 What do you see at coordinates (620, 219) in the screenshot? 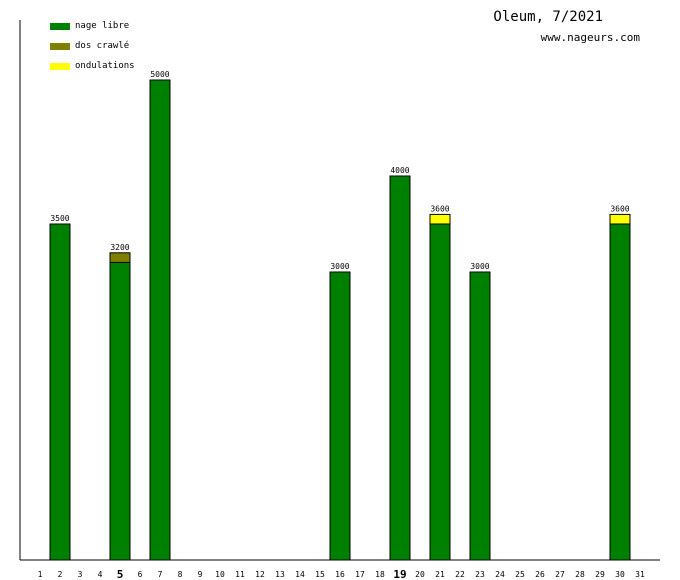
I see `bar-30-ondulations` at bounding box center [620, 219].